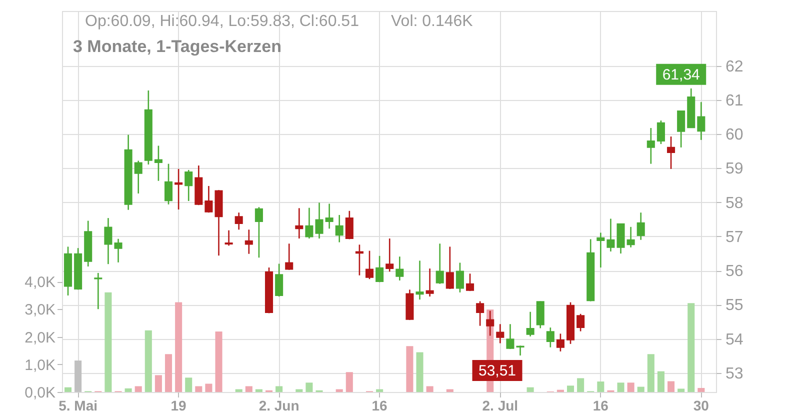  Describe the element at coordinates (40, 310) in the screenshot. I see `y2-tick-label: 3,0K` at that location.